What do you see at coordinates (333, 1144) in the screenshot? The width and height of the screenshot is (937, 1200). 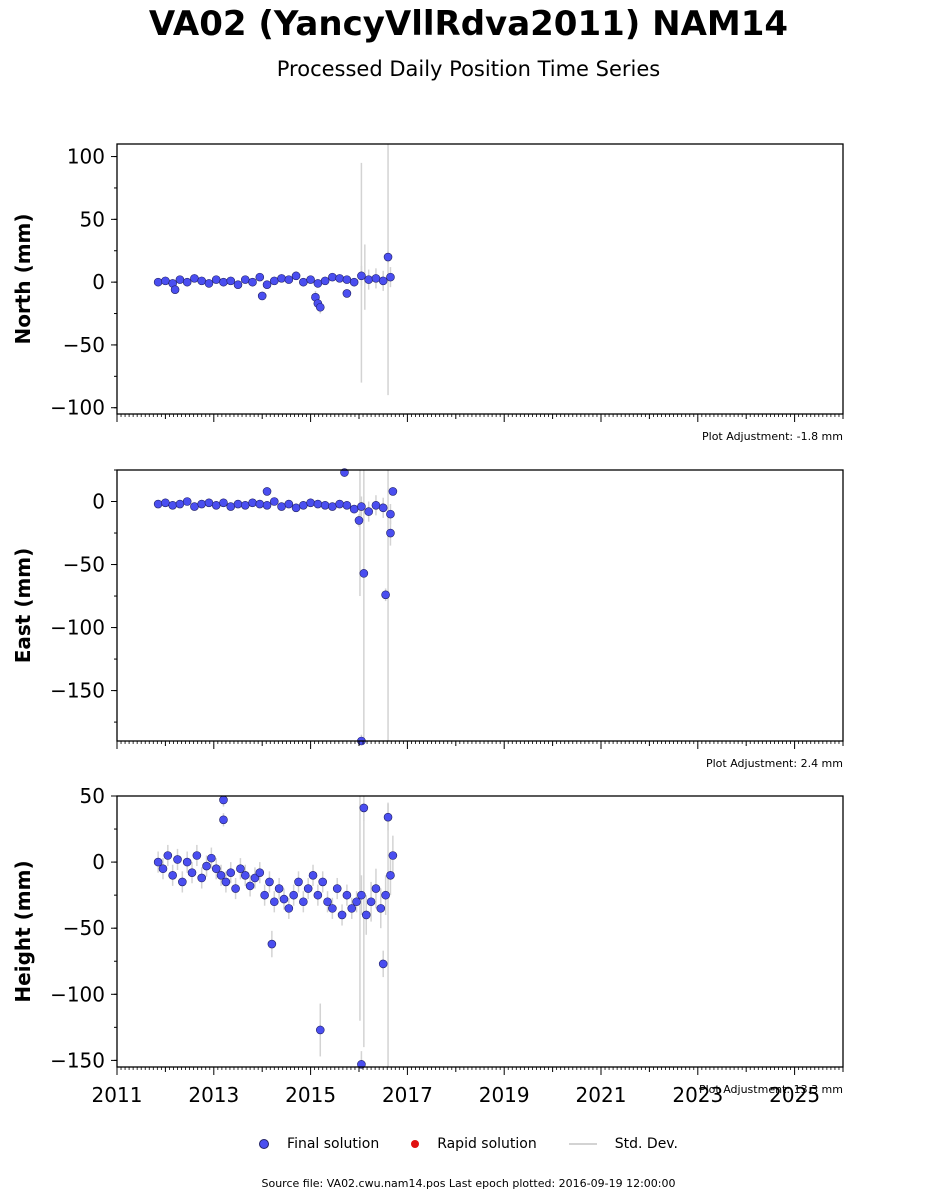 I see `legend-final-label: Final solution` at bounding box center [333, 1144].